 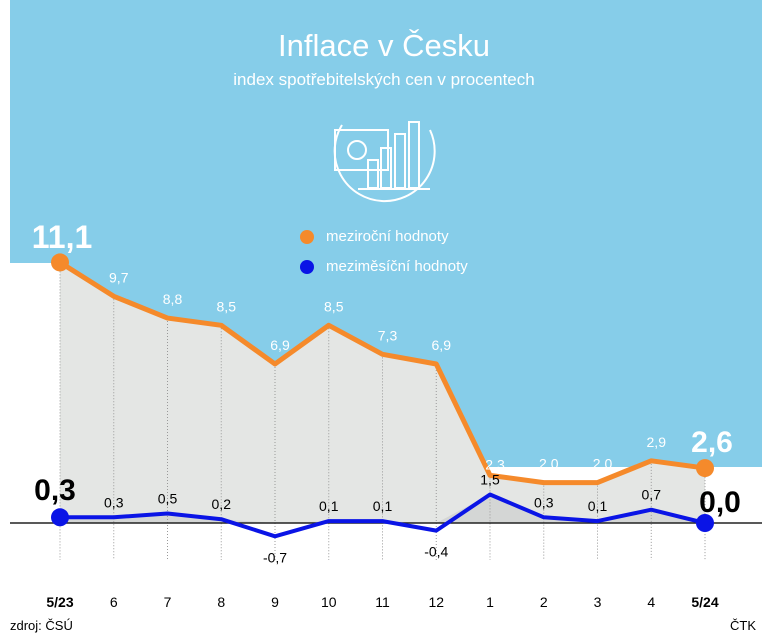 What do you see at coordinates (382, 602) in the screenshot?
I see `x-tick-label: 11` at bounding box center [382, 602].